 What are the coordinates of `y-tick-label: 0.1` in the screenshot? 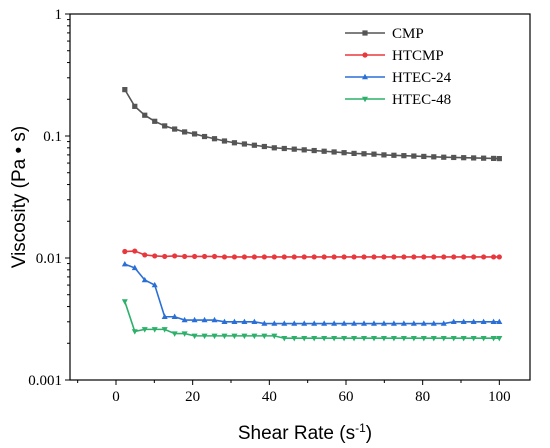 It's located at (52, 137).